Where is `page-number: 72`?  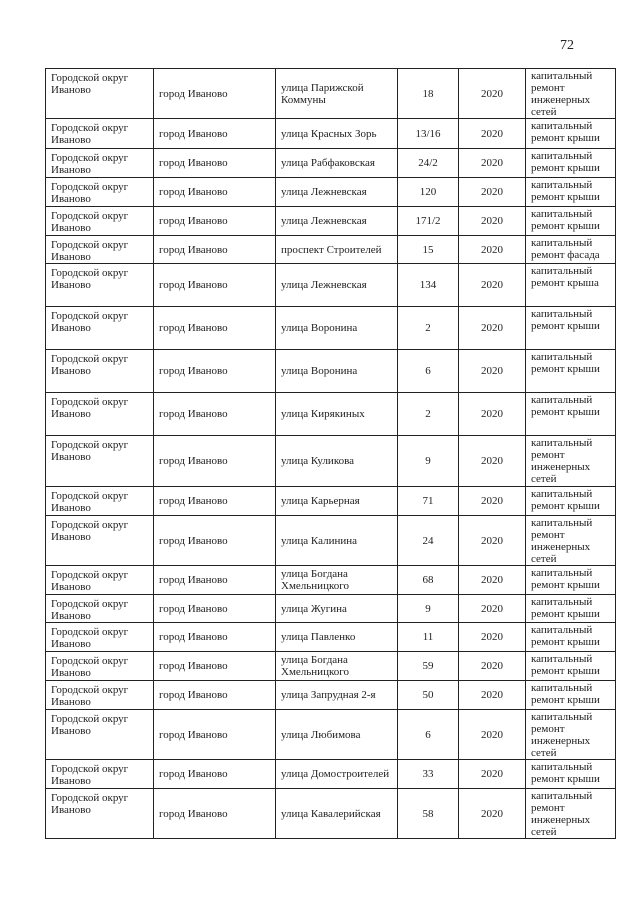 page-number: 72 is located at coordinates (567, 45).